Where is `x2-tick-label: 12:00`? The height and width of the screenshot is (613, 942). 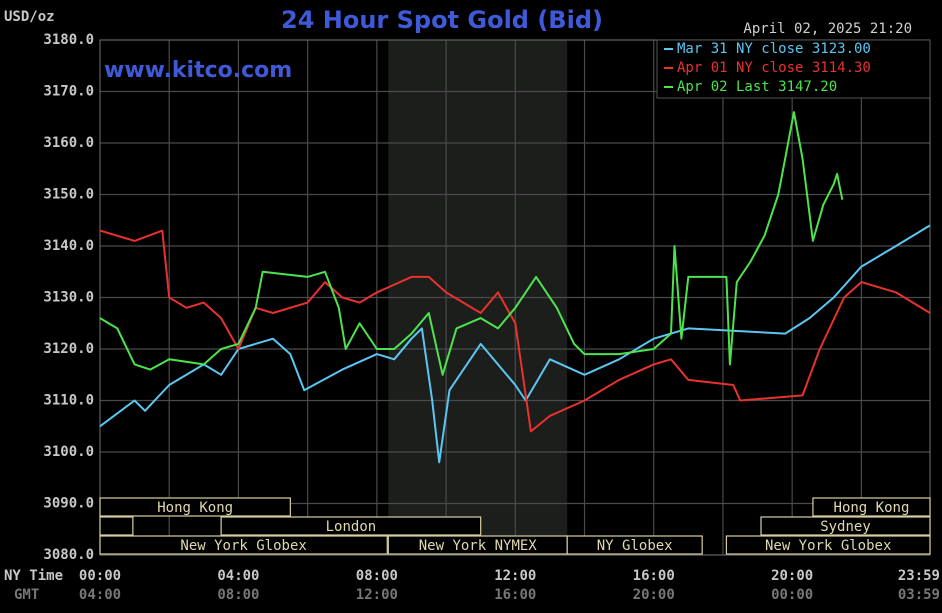 x2-tick-label: 12:00 is located at coordinates (377, 595).